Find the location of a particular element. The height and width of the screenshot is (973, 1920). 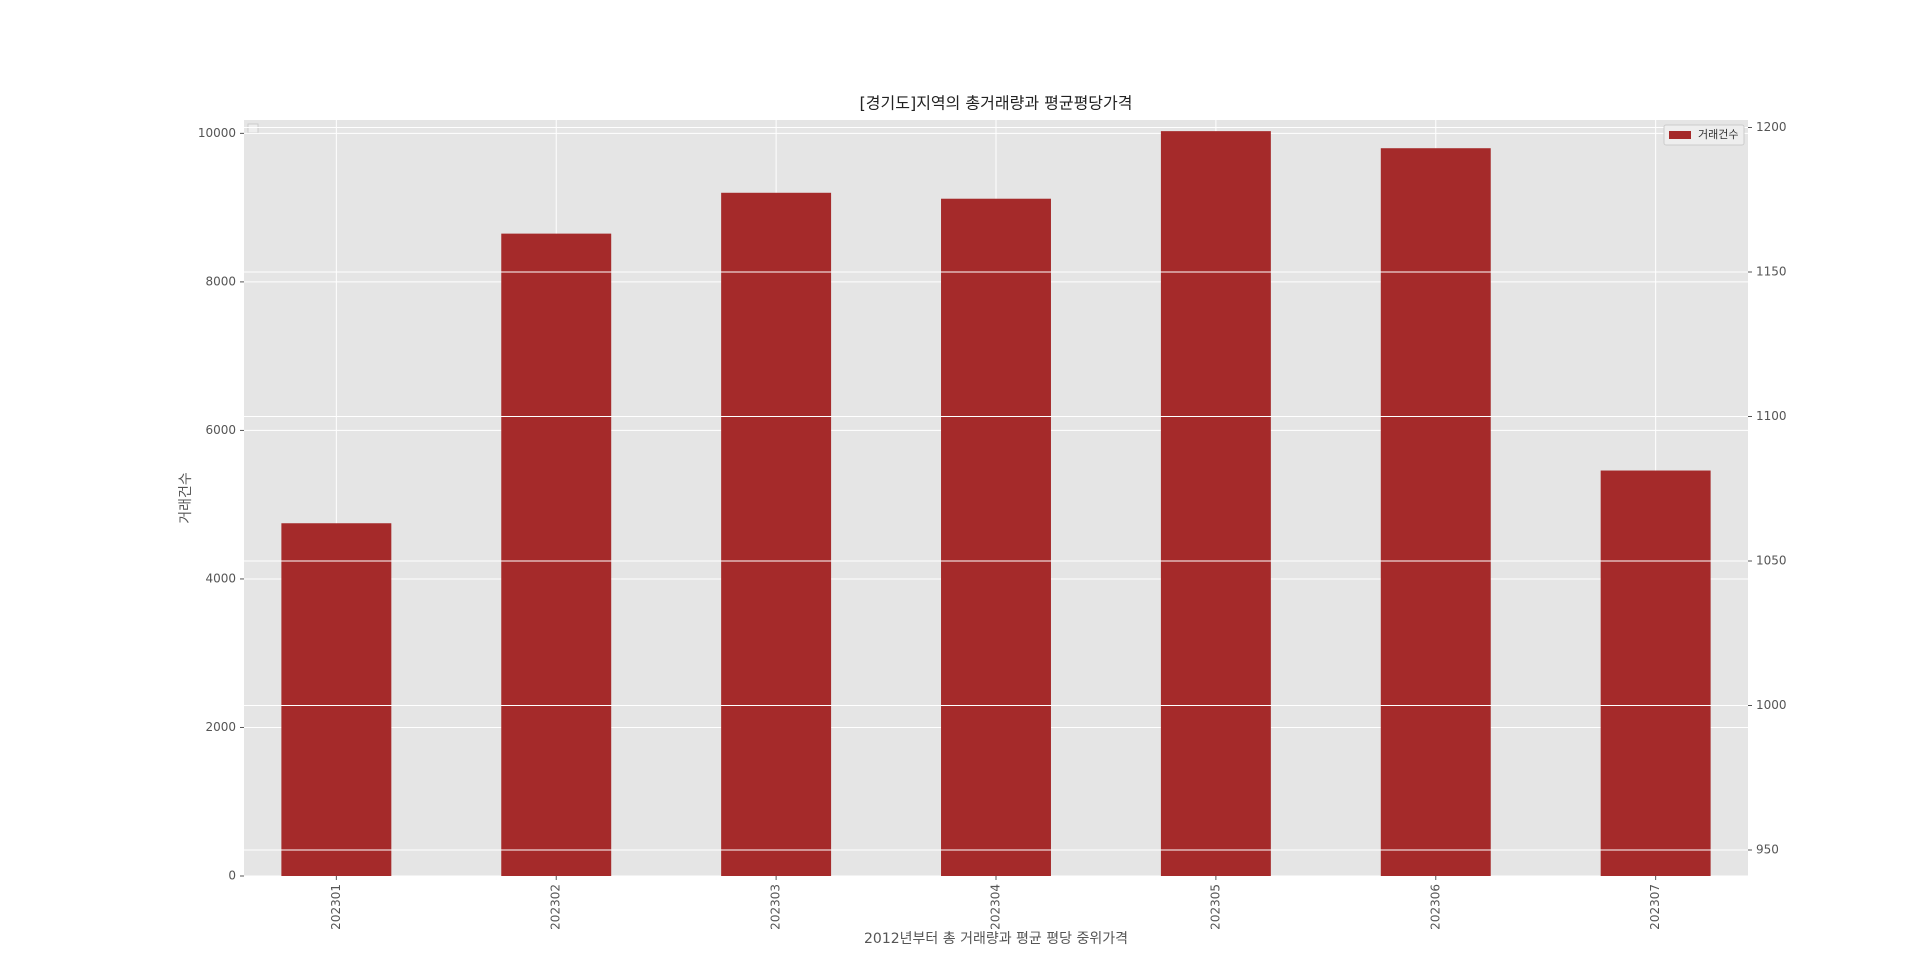

y2-tick-label: 950 is located at coordinates (1767, 849).